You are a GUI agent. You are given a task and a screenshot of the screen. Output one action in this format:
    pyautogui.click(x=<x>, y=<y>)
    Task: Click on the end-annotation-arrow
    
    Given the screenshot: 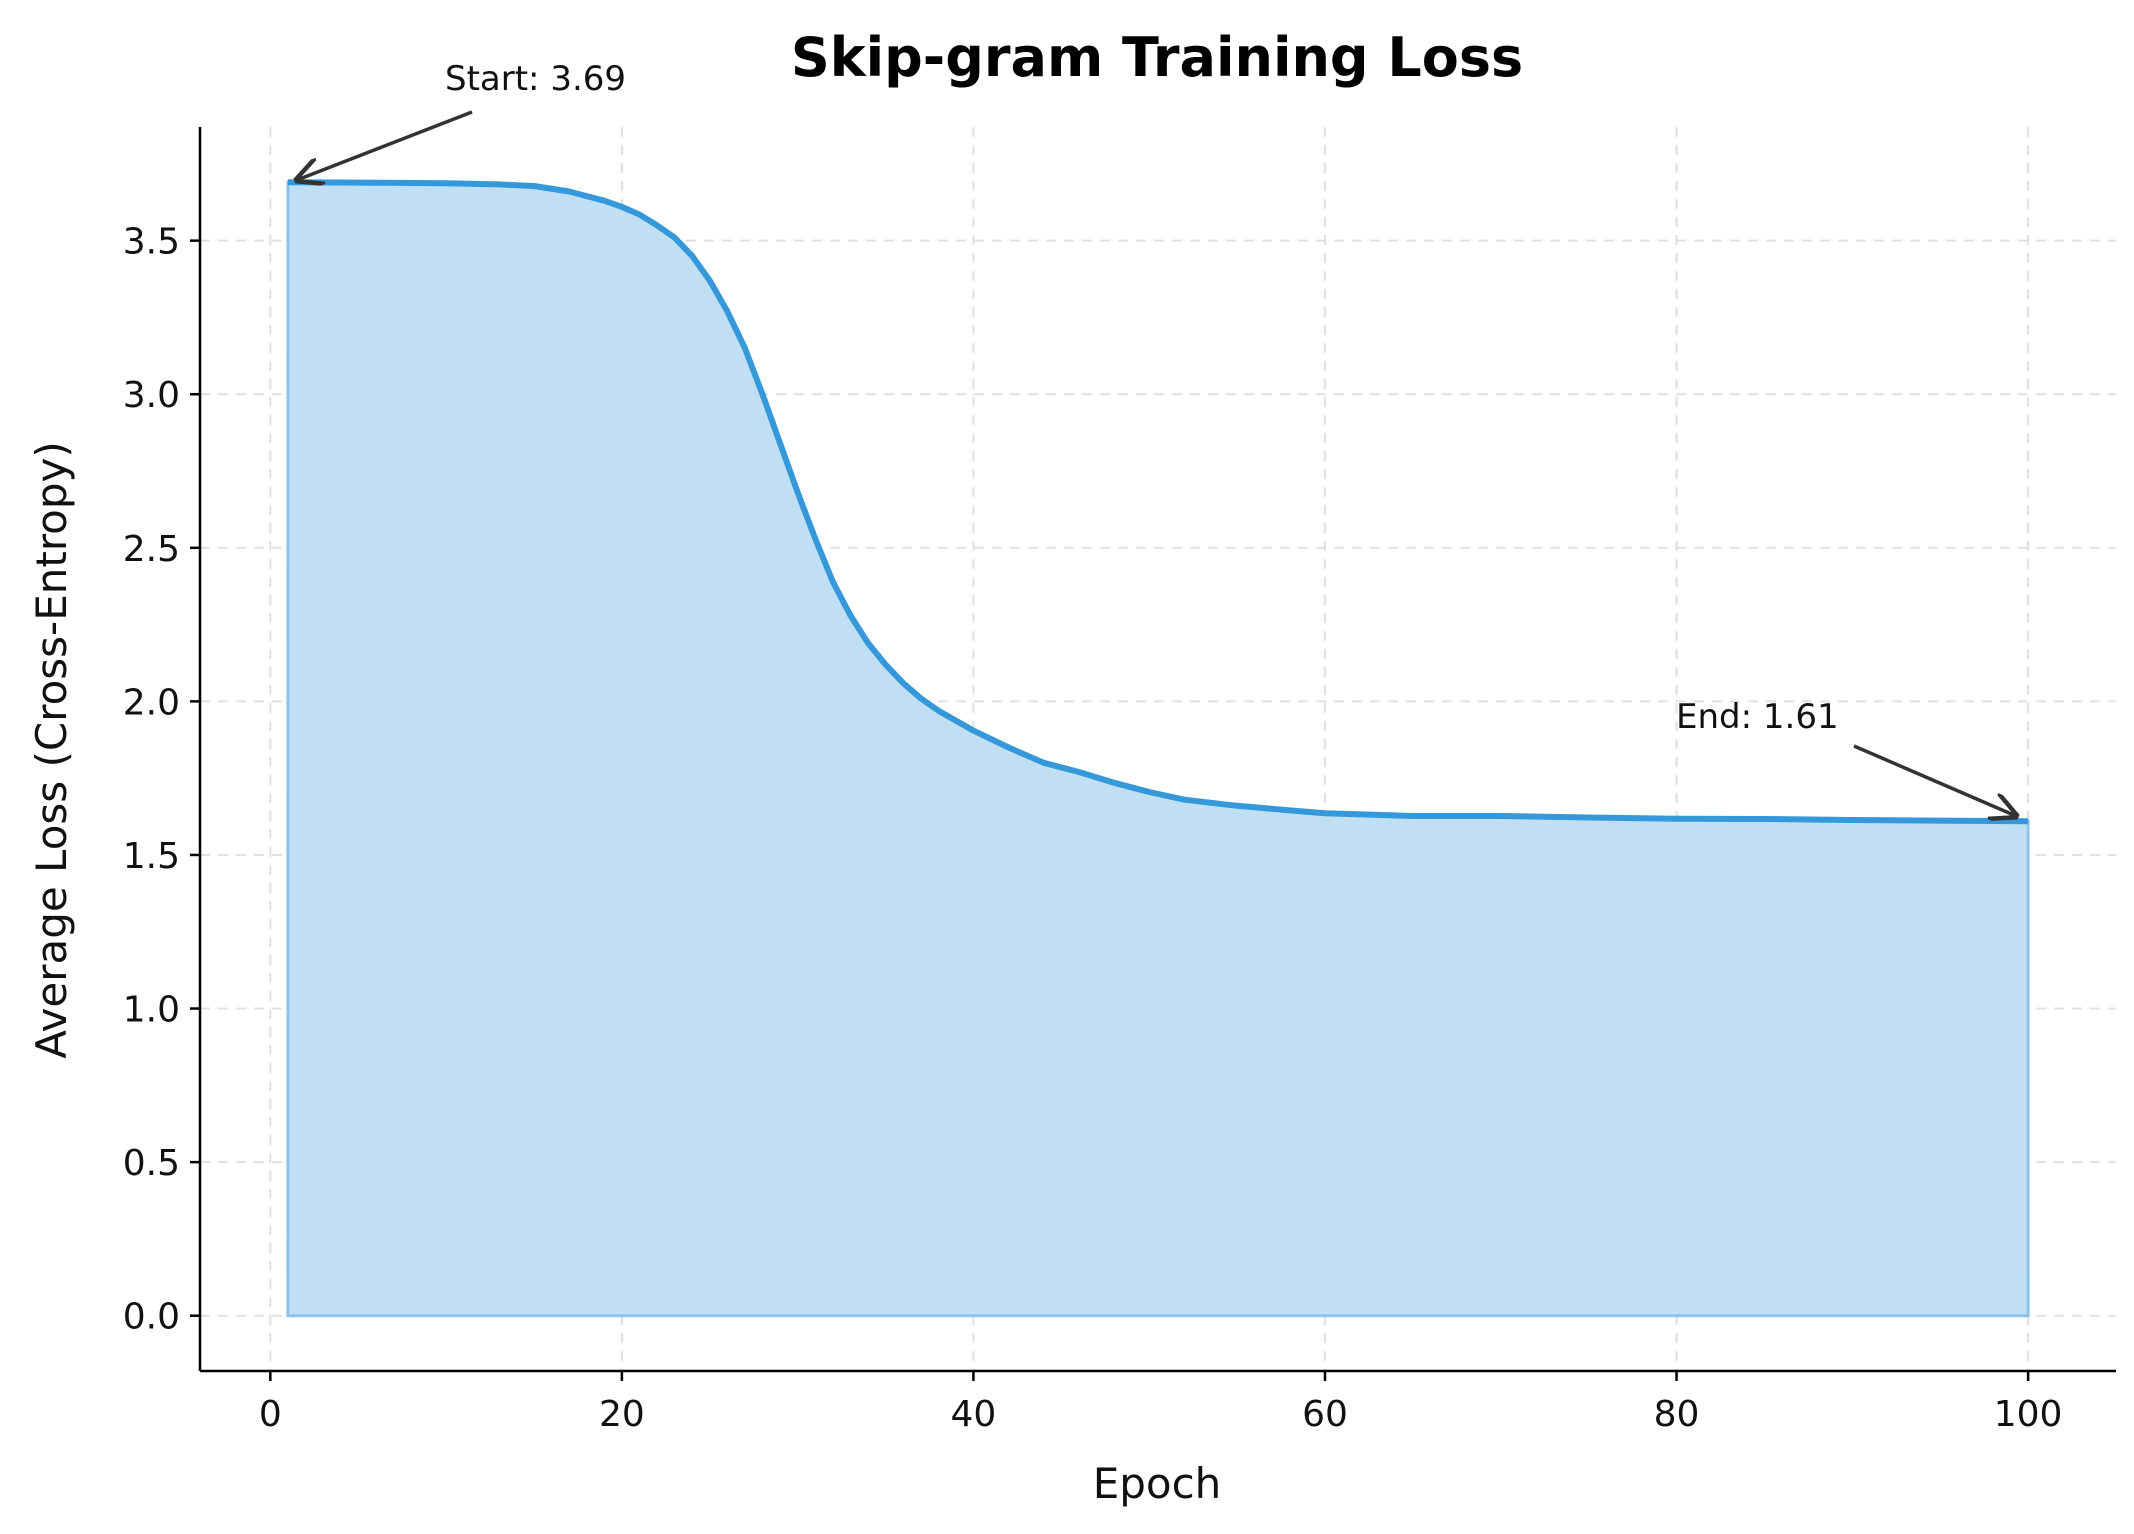 What is the action you would take?
    pyautogui.click(x=1934, y=780)
    